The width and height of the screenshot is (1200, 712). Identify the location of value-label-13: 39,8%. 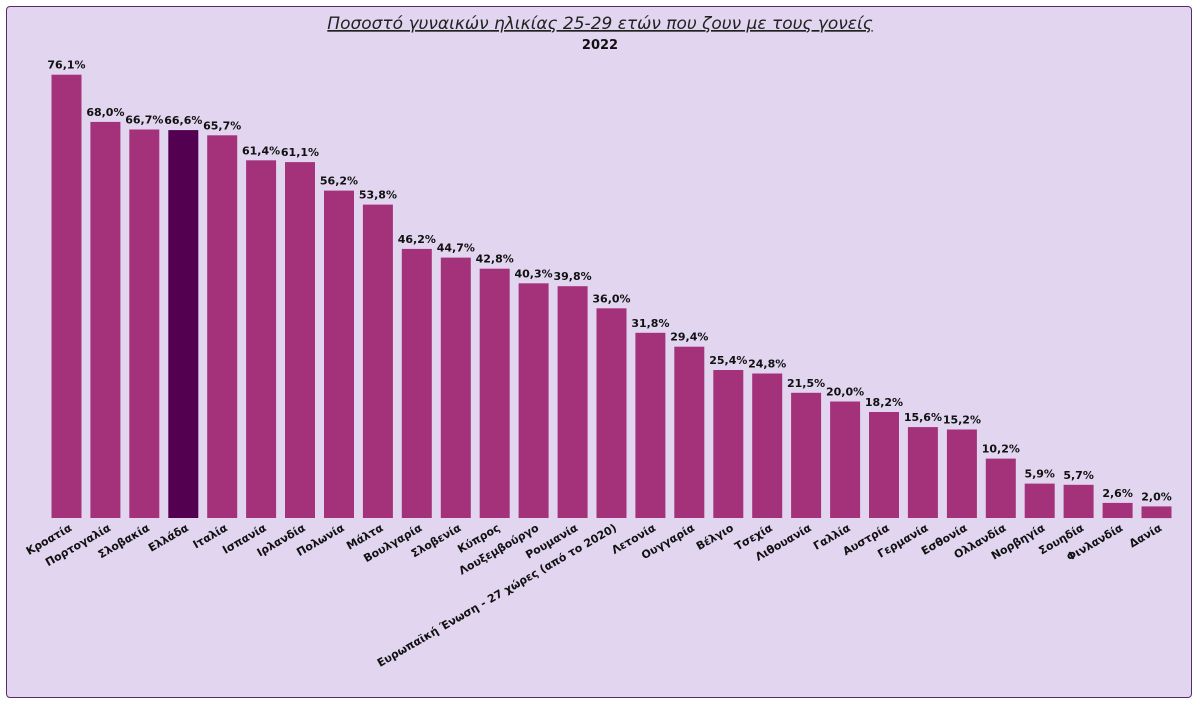
(573, 276).